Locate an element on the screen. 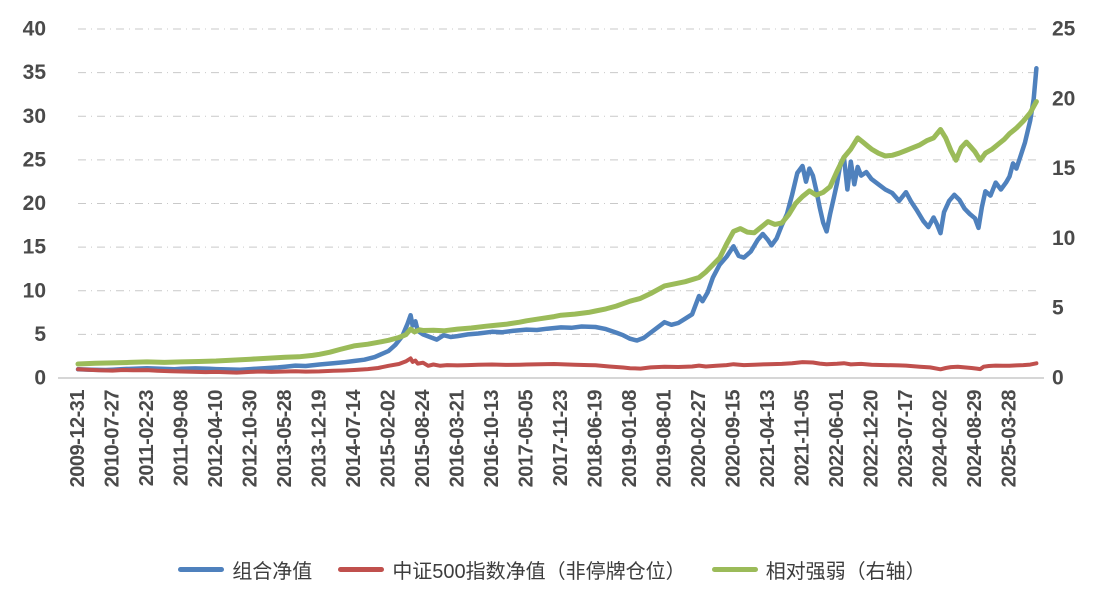 This screenshot has width=1104, height=594. legend-swatch-csi500-nav is located at coordinates (361, 569).